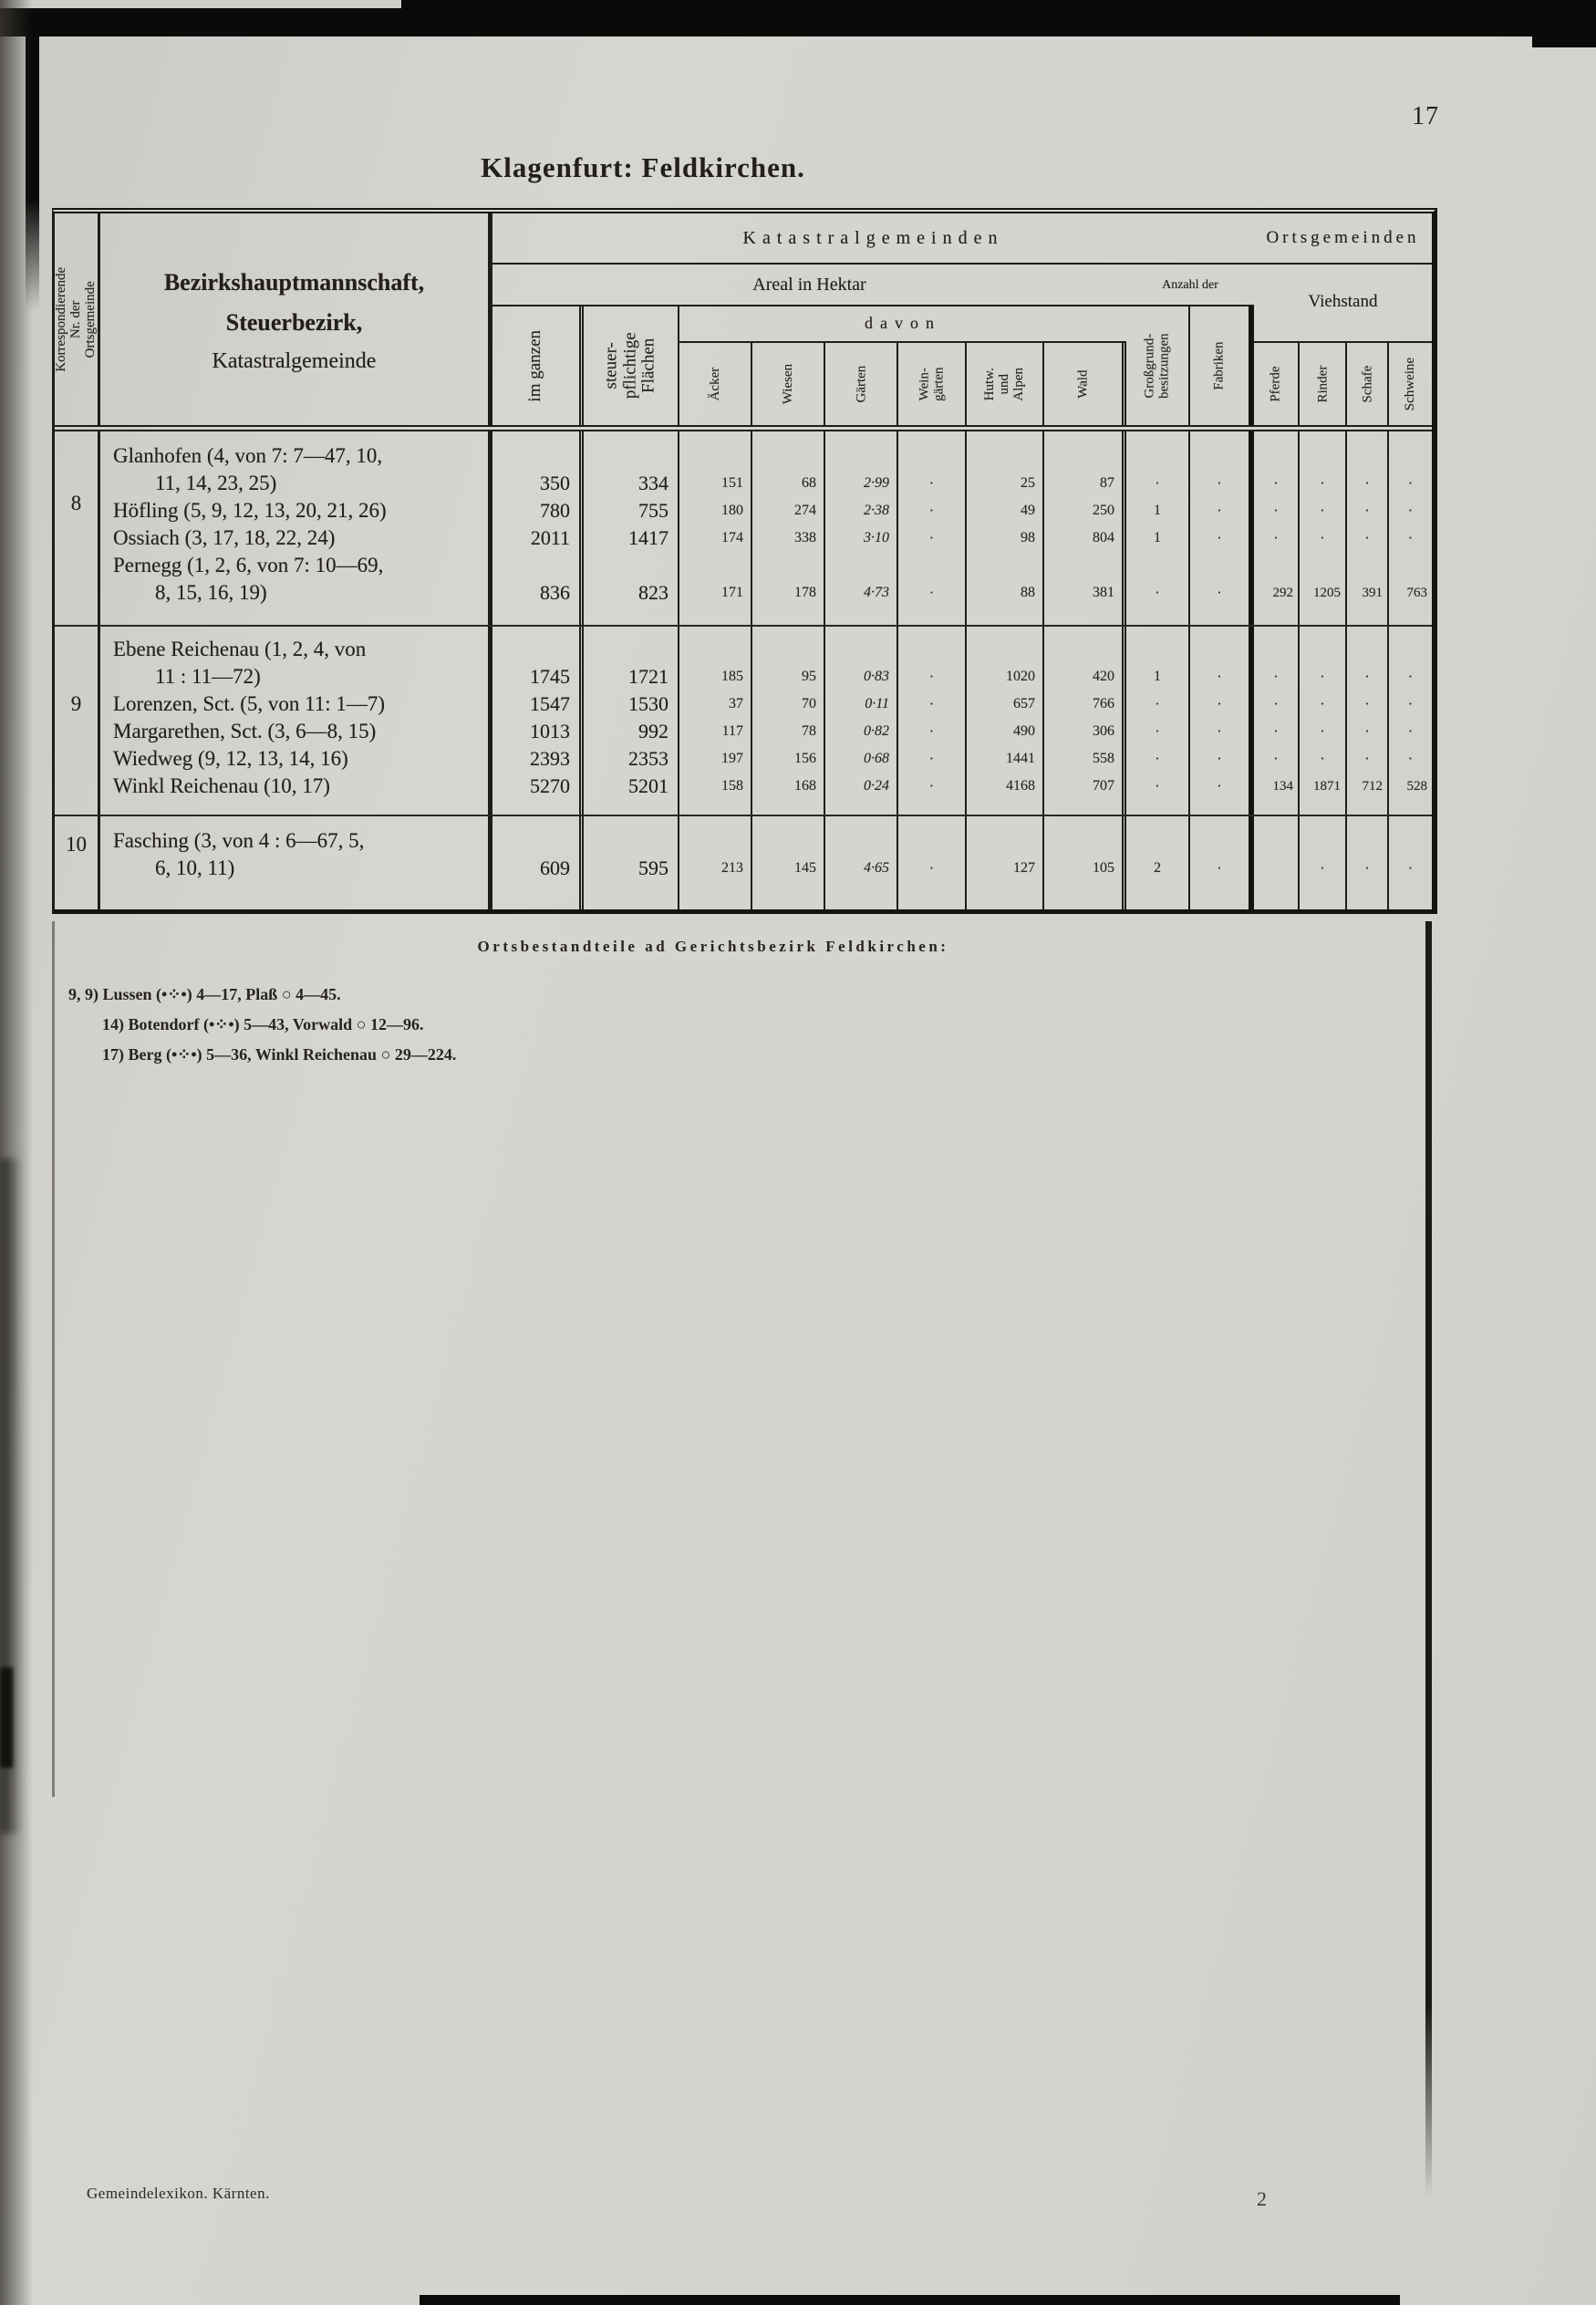  I want to click on davon-title: davon, so click(903, 324).